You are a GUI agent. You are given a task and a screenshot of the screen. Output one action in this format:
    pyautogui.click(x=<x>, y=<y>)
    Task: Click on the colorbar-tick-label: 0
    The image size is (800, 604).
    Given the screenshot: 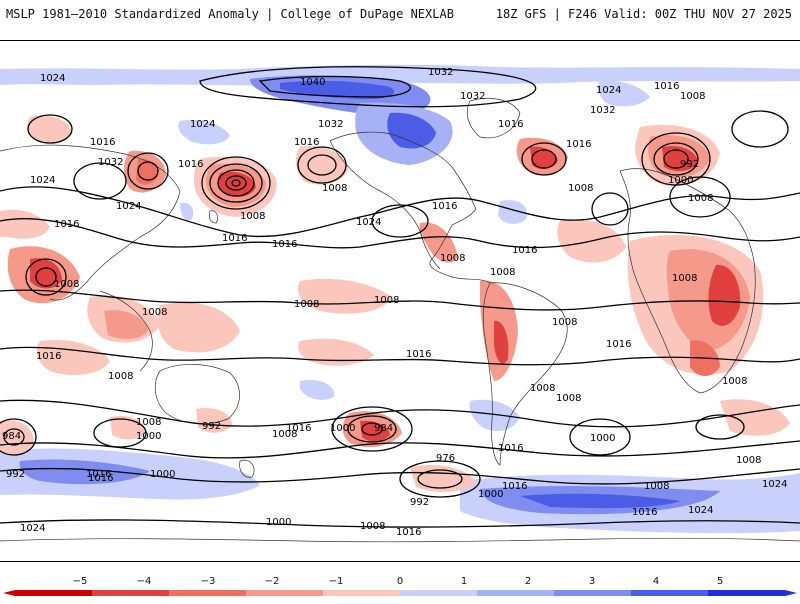 What is the action you would take?
    pyautogui.click(x=400, y=581)
    